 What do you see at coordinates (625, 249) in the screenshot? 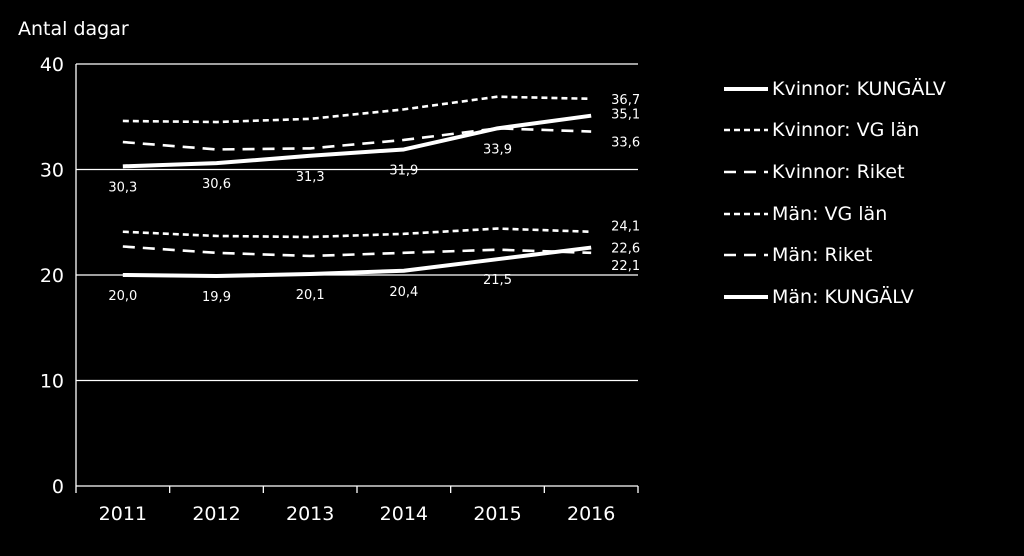
I see `data-label: 22,6` at bounding box center [625, 249].